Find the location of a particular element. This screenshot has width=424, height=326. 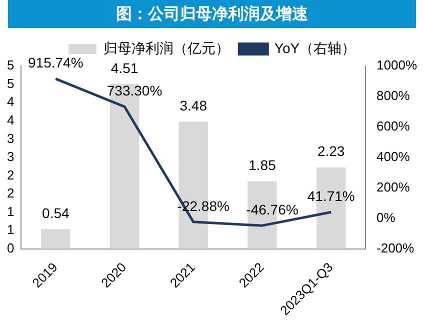

y2-tick-label: -200% is located at coordinates (395, 248).